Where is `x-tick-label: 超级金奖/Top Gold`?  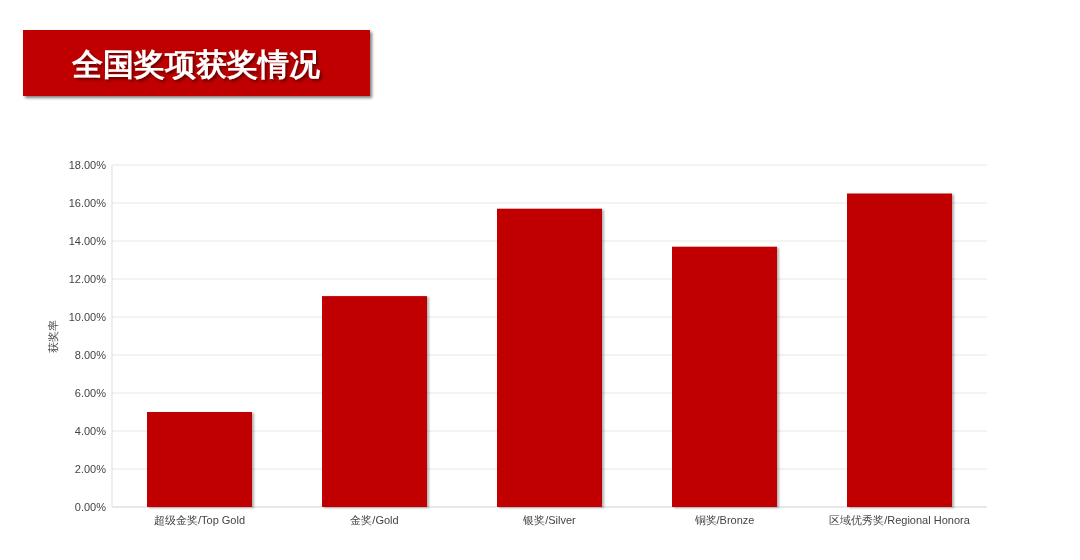 x-tick-label: 超级金奖/Top Gold is located at coordinates (199, 520).